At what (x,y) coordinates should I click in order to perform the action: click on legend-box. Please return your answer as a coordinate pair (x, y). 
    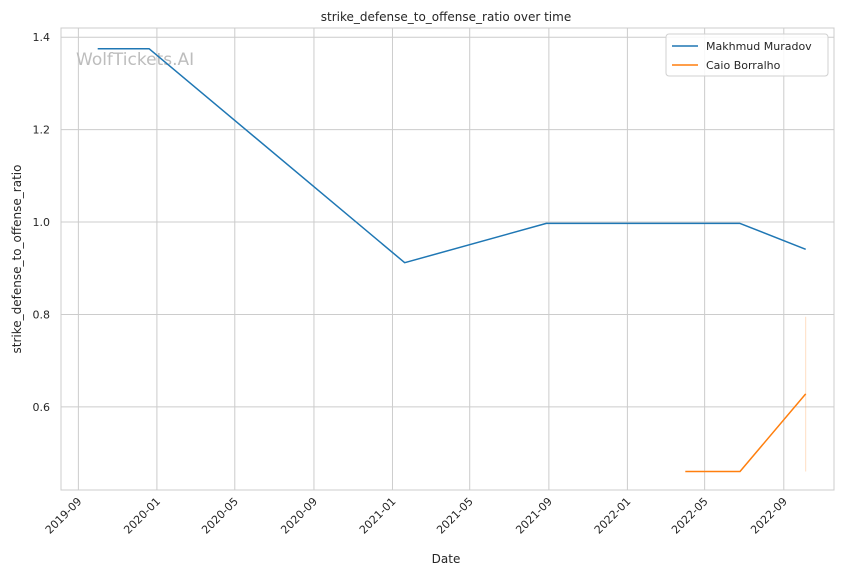
    Looking at the image, I should click on (747, 55).